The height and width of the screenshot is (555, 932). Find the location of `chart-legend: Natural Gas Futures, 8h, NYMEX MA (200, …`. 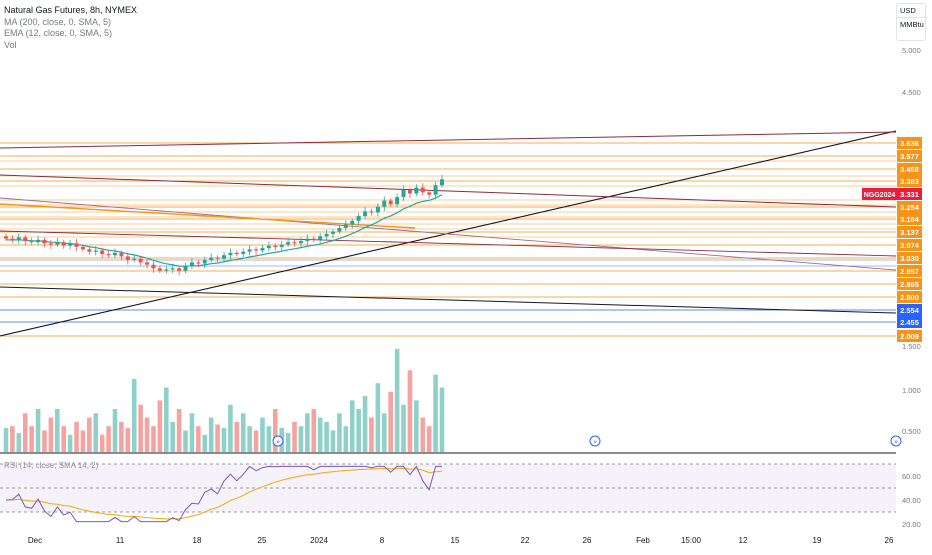

chart-legend: Natural Gas Futures, 8h, NYMEX MA (200, … is located at coordinates (70, 28).